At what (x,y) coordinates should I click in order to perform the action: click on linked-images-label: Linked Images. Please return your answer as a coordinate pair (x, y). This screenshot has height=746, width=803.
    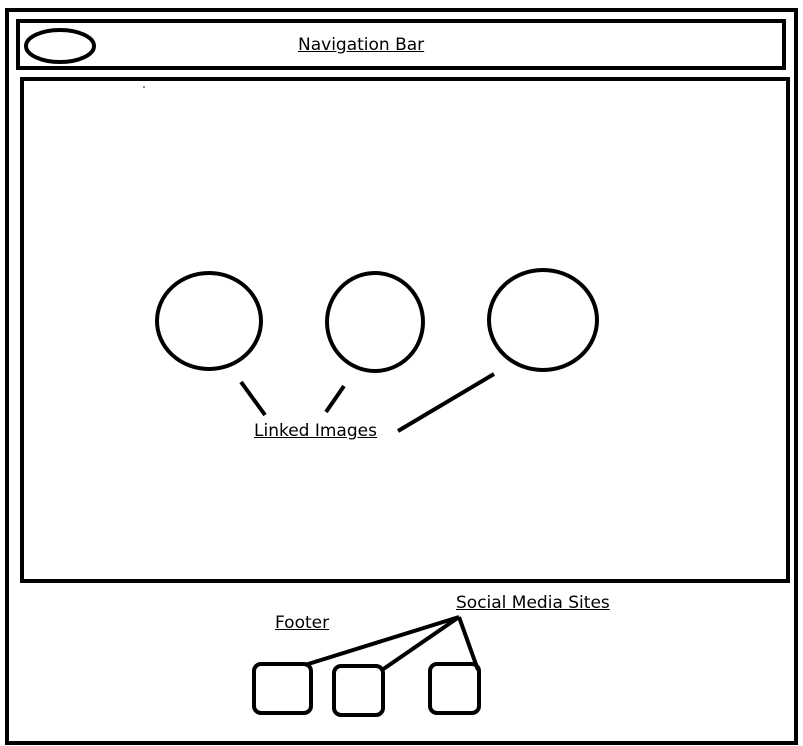
    Looking at the image, I should click on (315, 431).